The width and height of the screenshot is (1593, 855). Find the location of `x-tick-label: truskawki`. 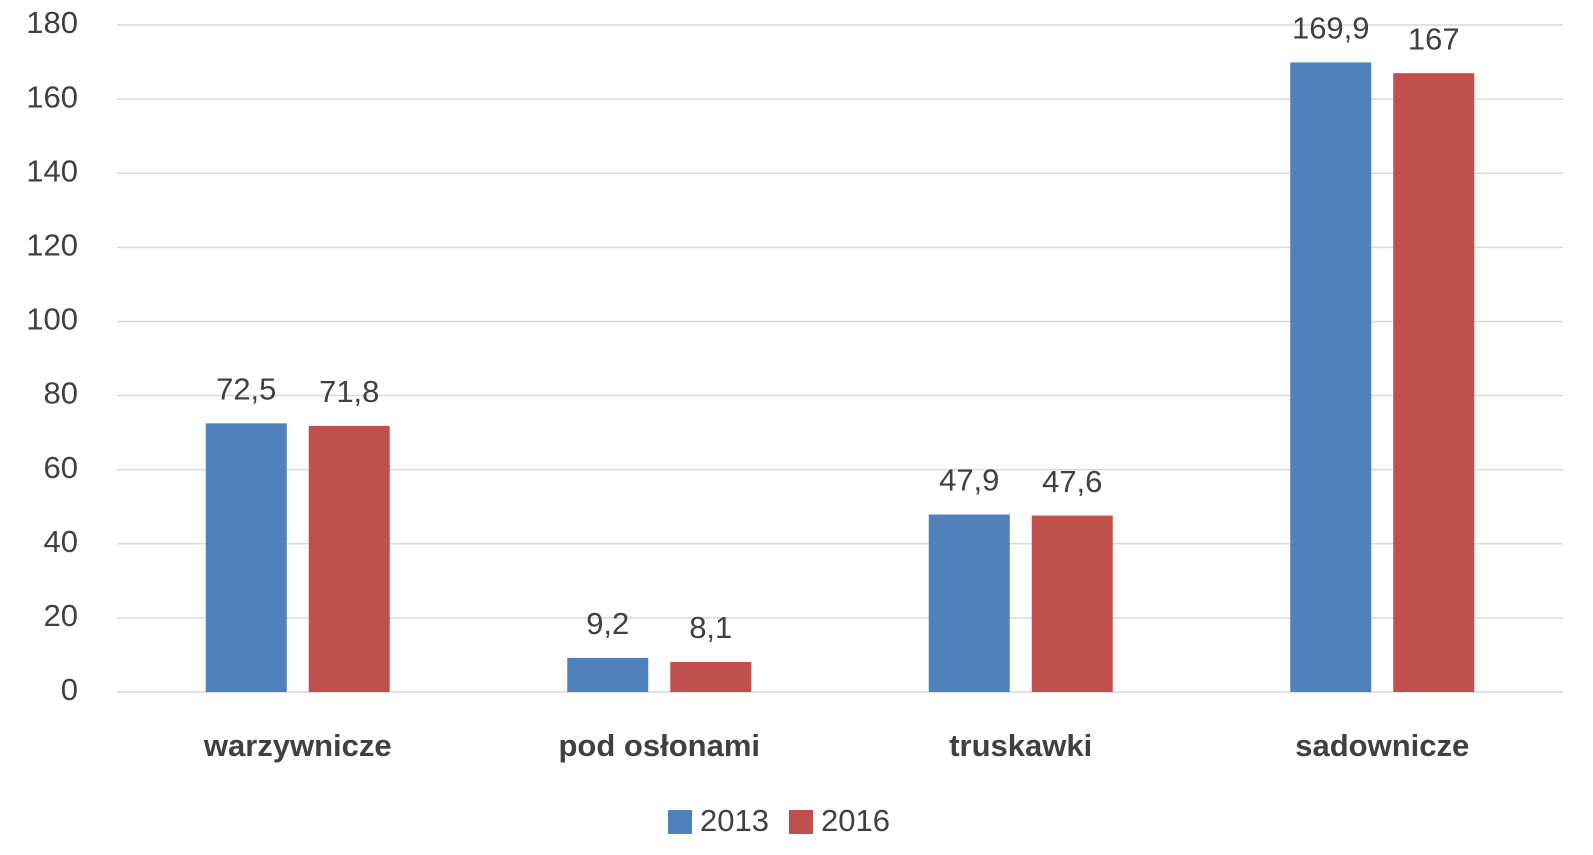

x-tick-label: truskawki is located at coordinates (1020, 745).